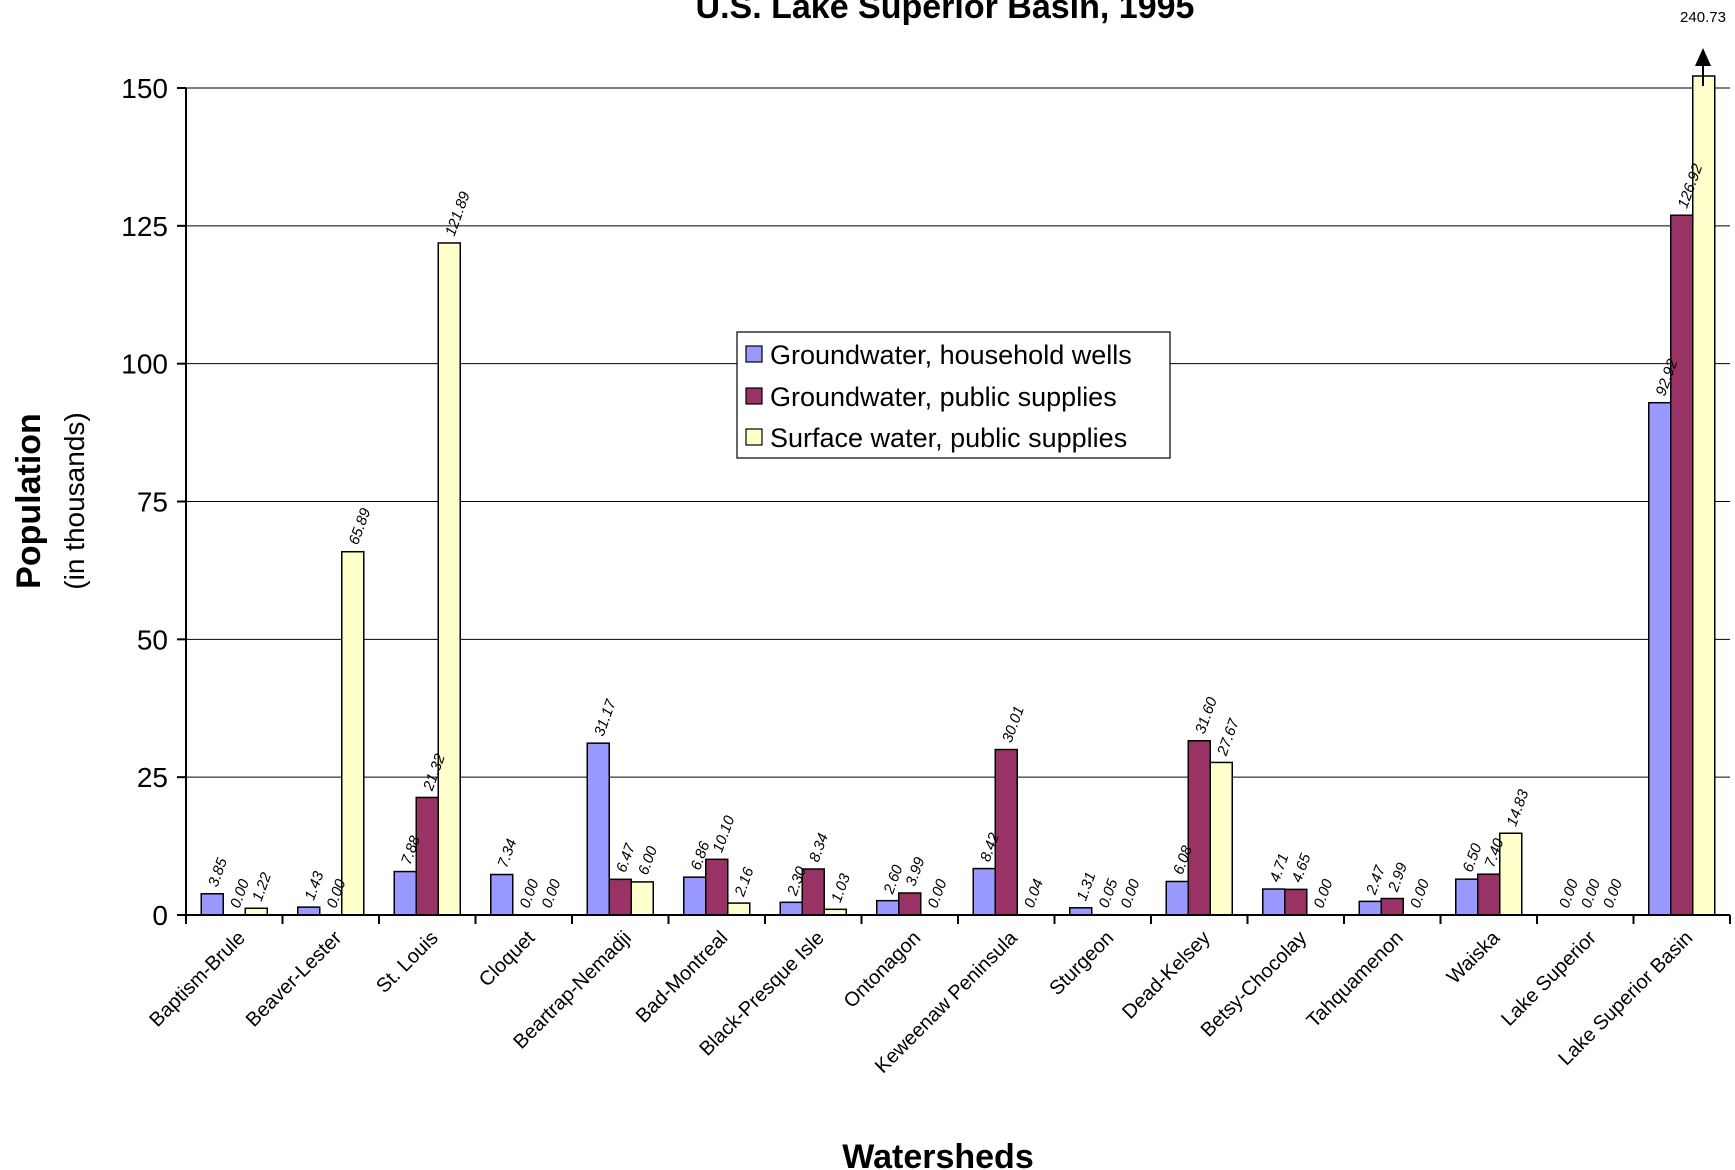 The image size is (1735, 1170). Describe the element at coordinates (407, 962) in the screenshot. I see `category-label: St. Louis` at that location.